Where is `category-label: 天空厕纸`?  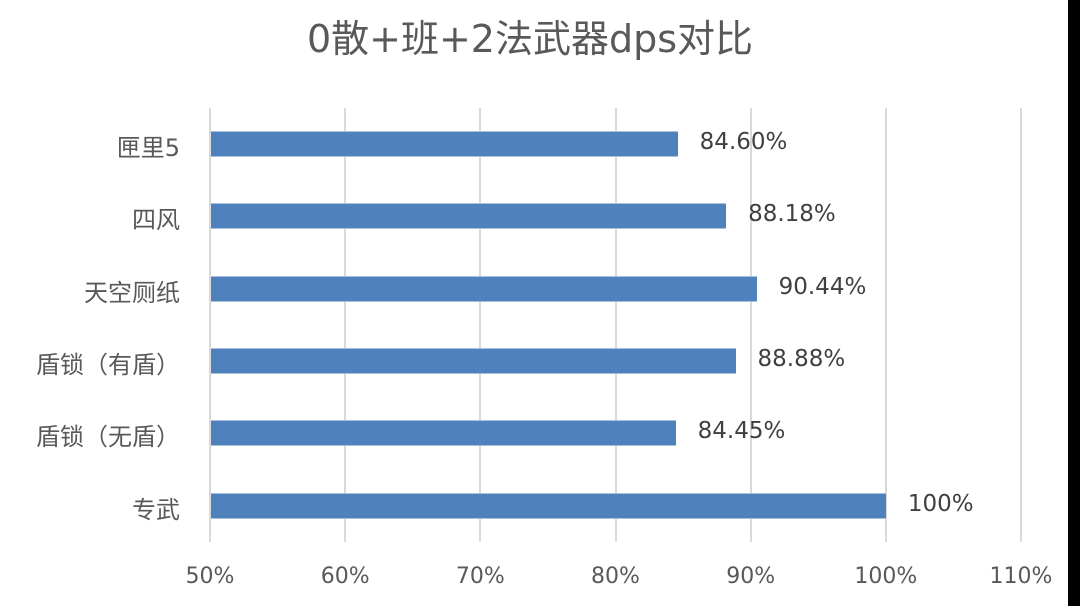 category-label: 天空厕纸 is located at coordinates (132, 293).